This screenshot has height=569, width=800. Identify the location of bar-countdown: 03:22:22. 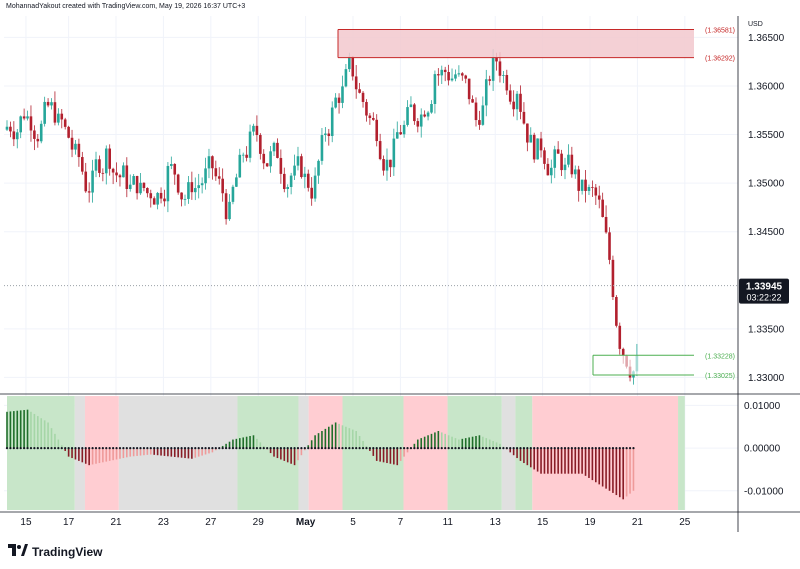
(763, 298).